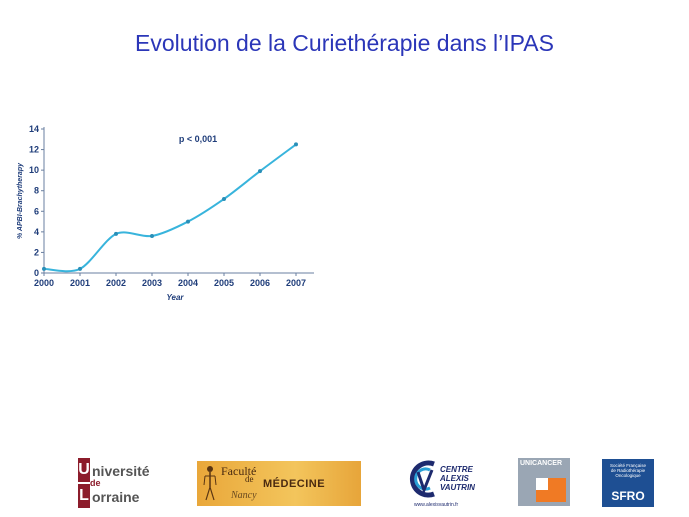 The height and width of the screenshot is (517, 689). I want to click on ul-small-de: de, so click(95, 483).